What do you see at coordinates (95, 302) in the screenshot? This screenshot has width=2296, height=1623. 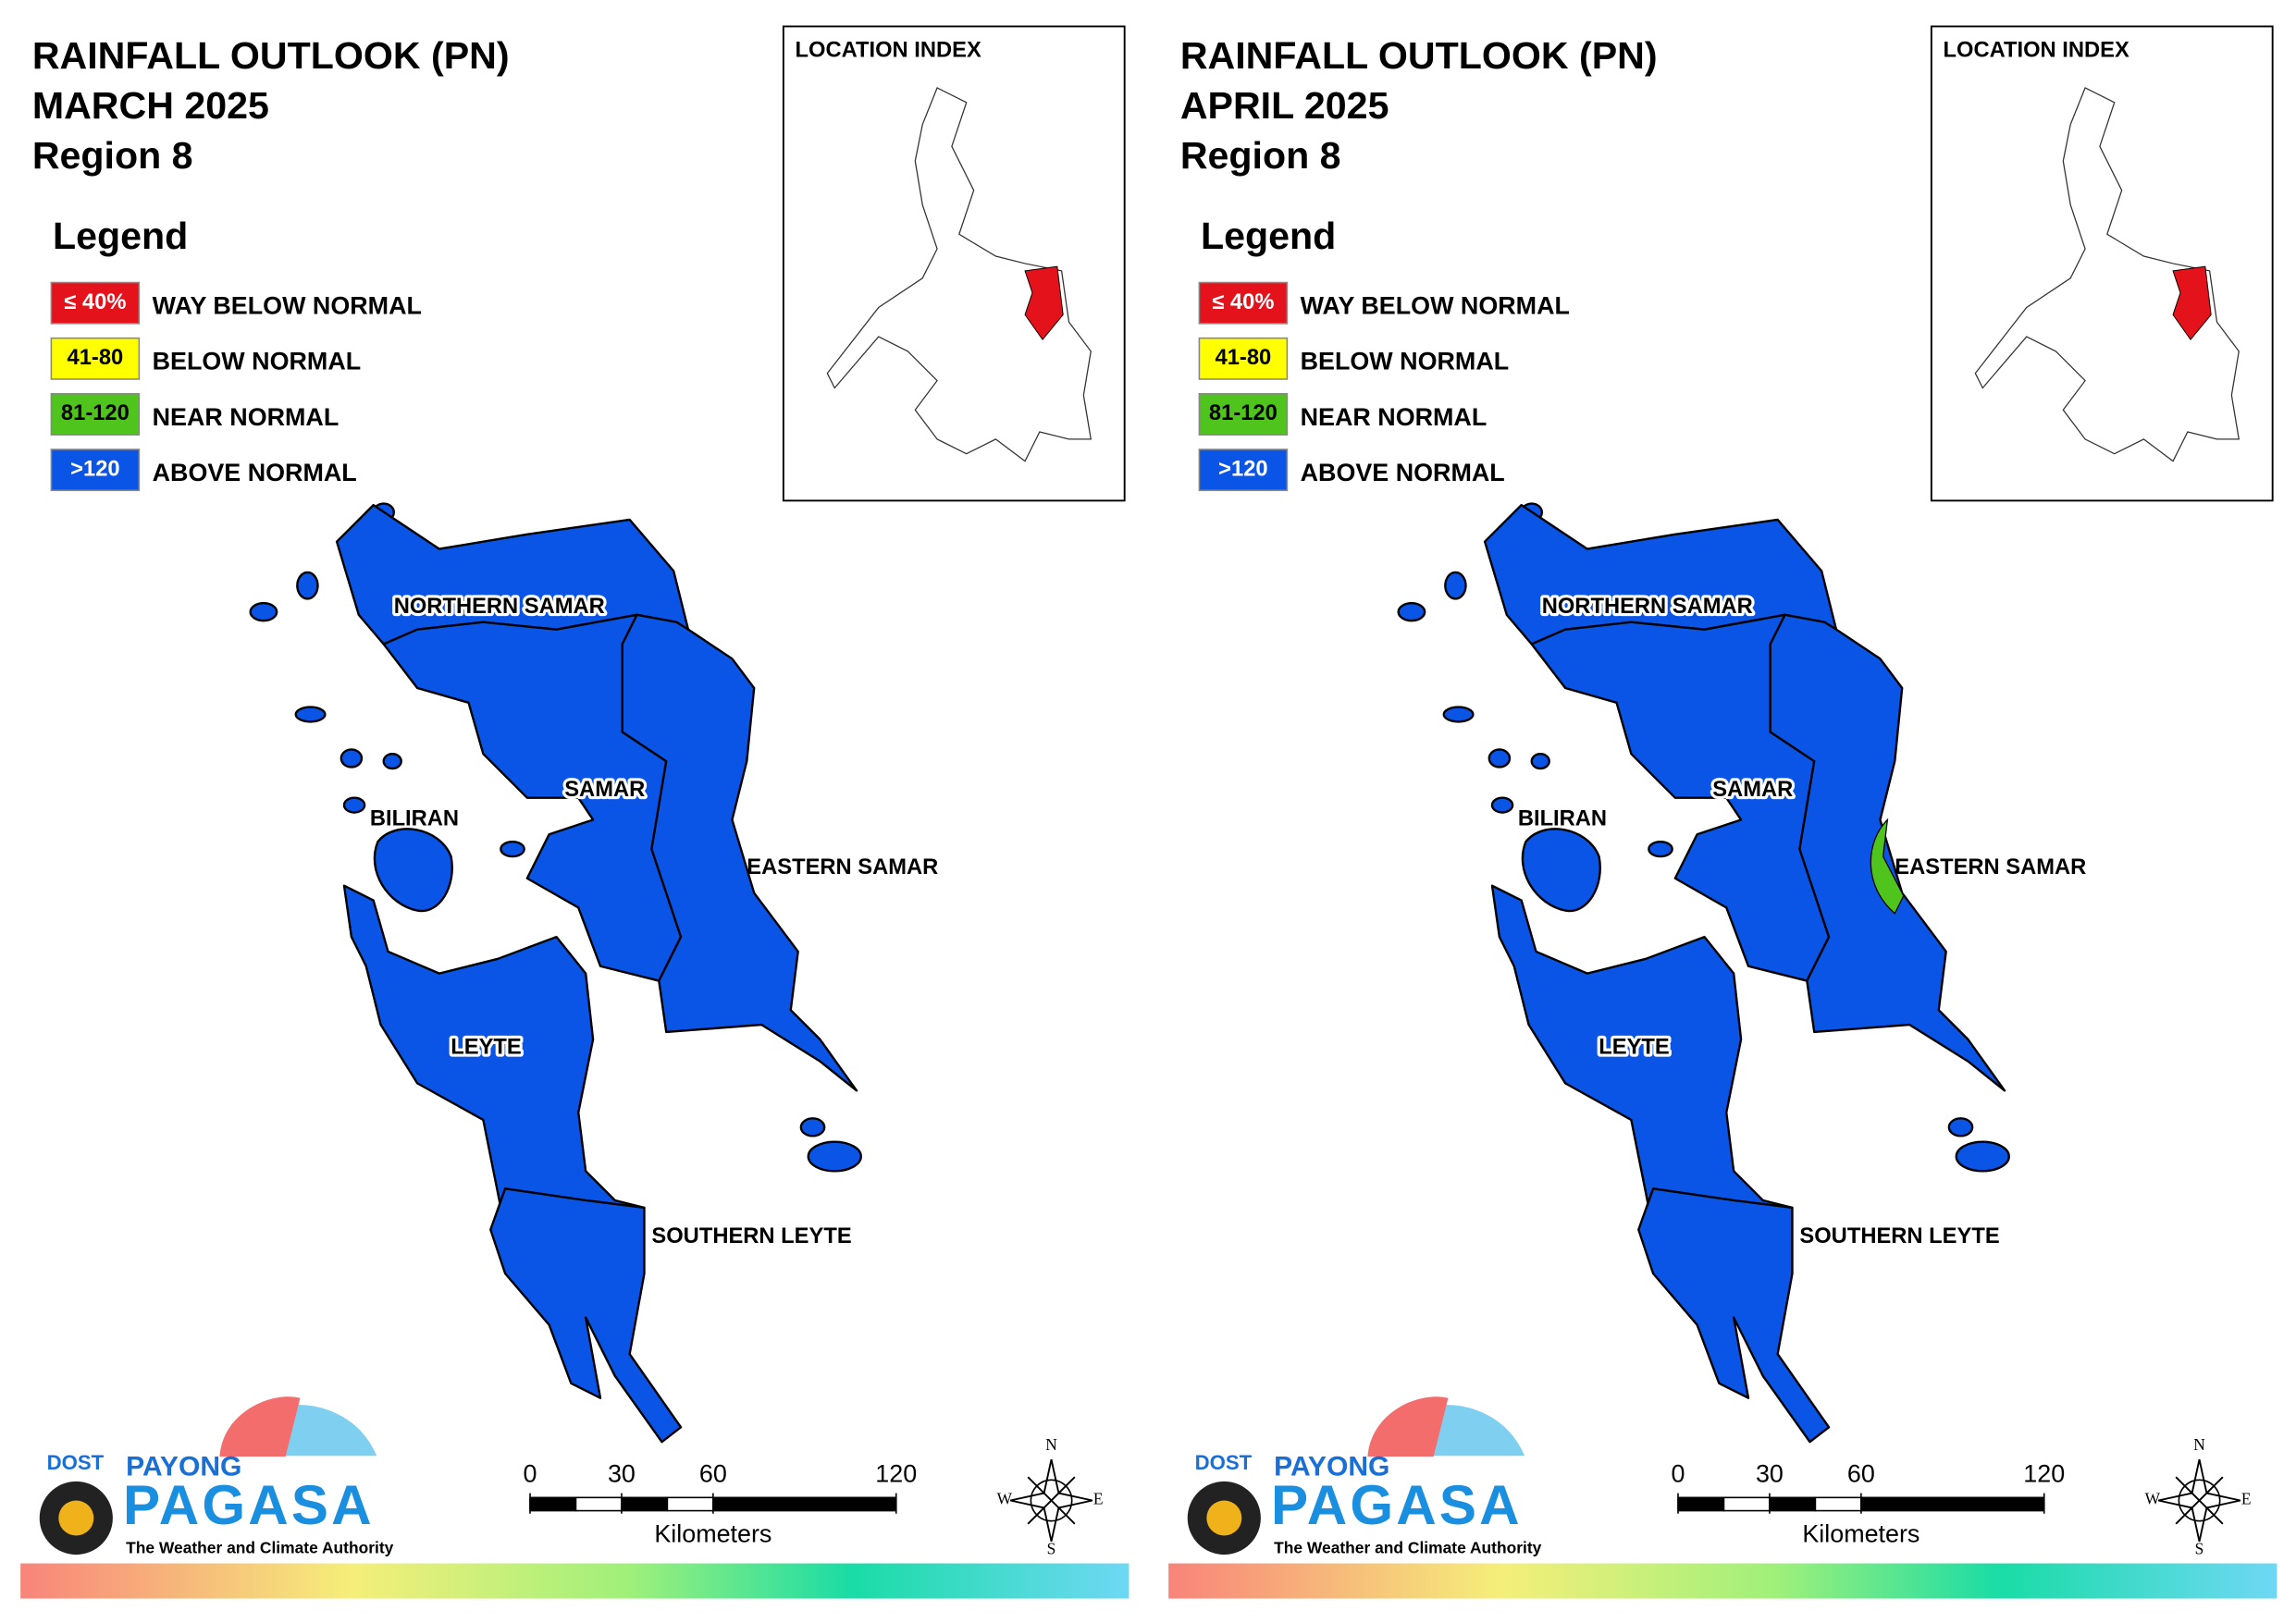 I see `legend-key: ≤ 40%` at bounding box center [95, 302].